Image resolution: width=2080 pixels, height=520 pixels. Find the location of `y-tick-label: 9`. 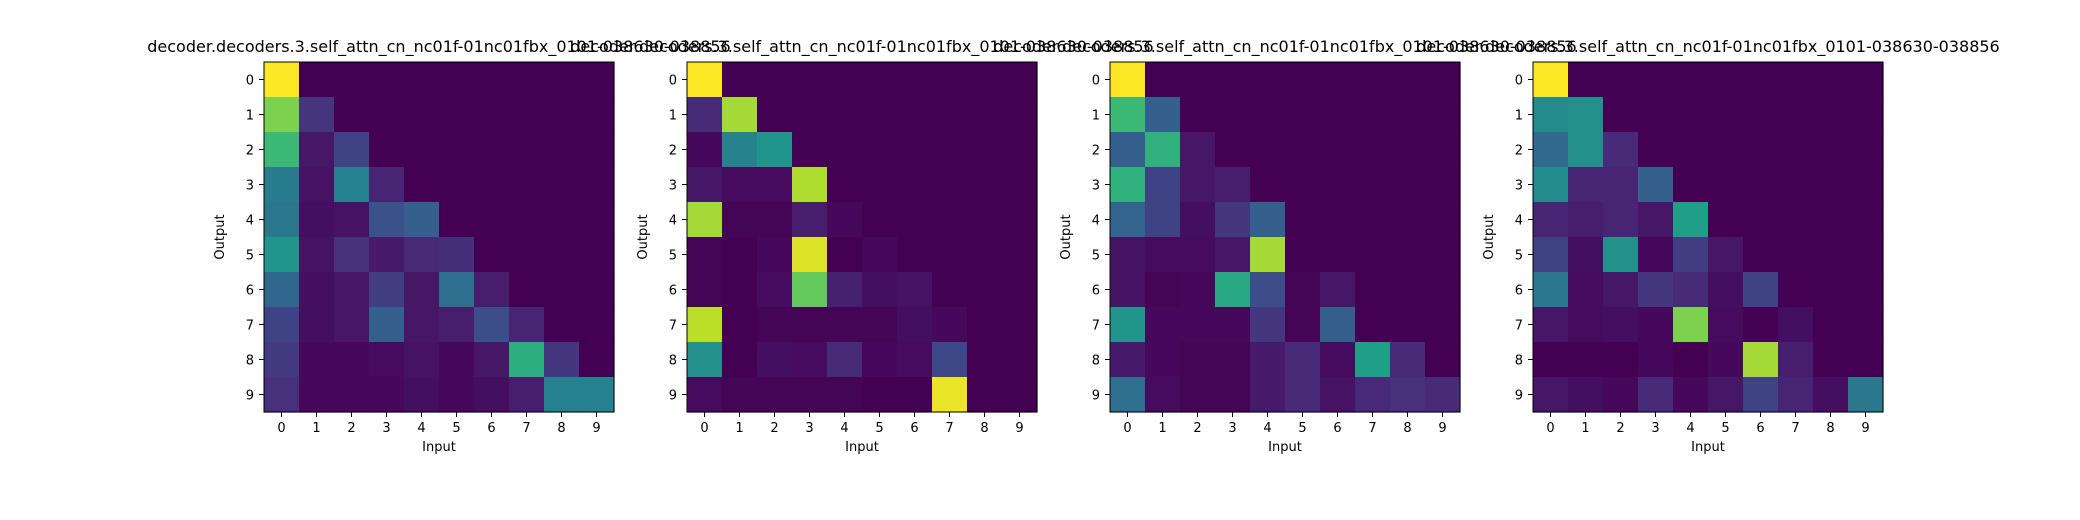

y-tick-label: 9 is located at coordinates (1096, 396).